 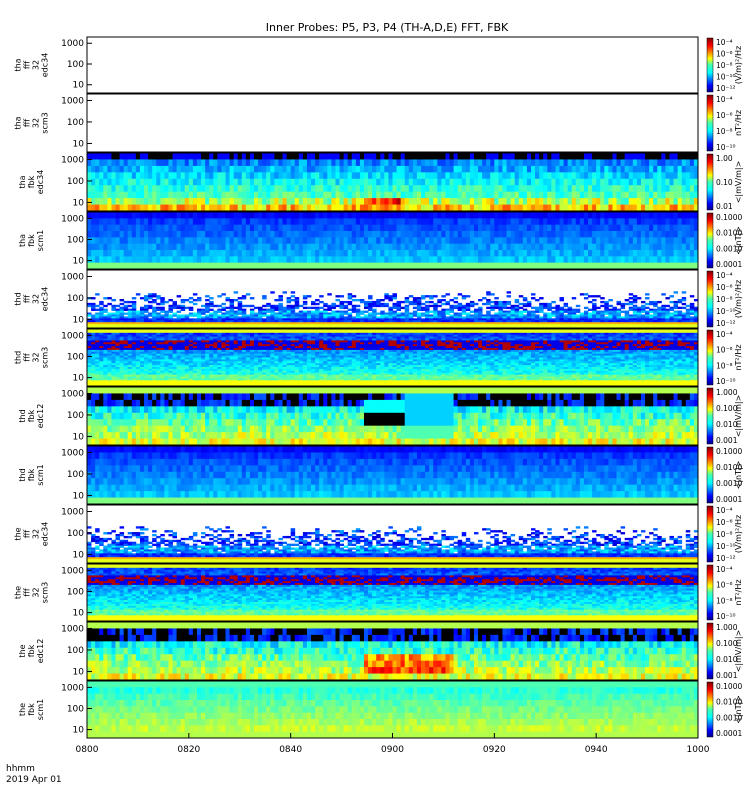 I want to click on colorbar-unit: (V/m)²/Hz, so click(x=738, y=299).